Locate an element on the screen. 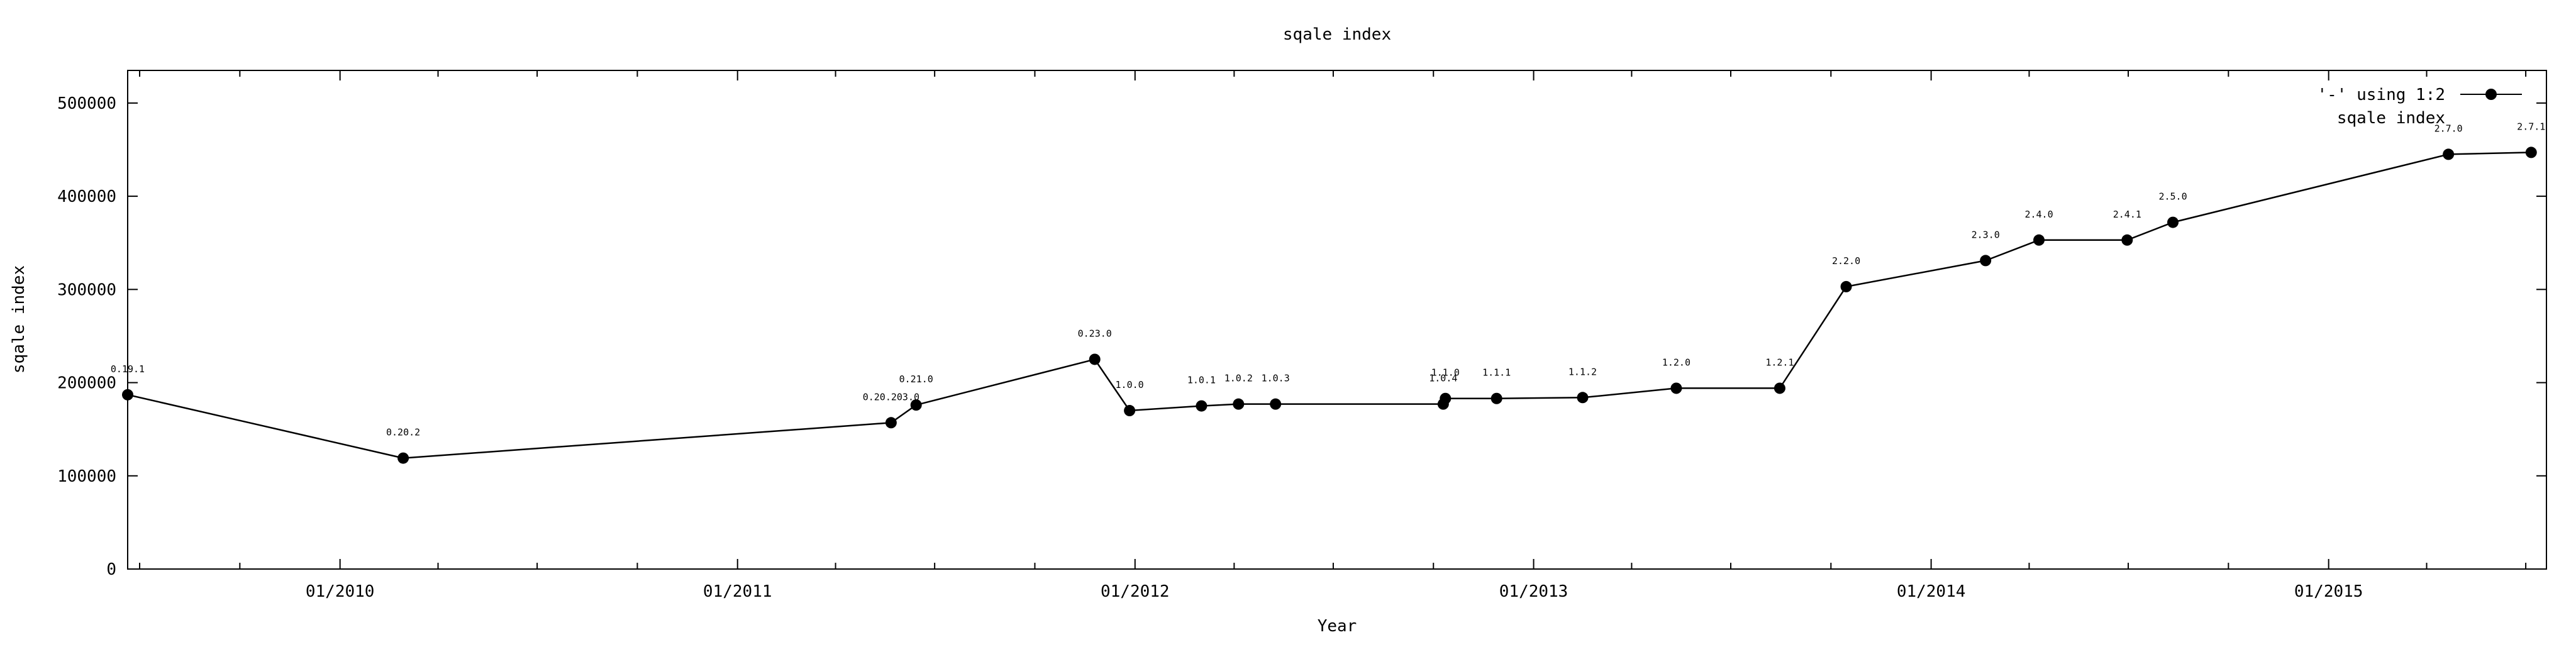 The height and width of the screenshot is (647, 2576). x-tick-label: 01/2014 is located at coordinates (1931, 591).